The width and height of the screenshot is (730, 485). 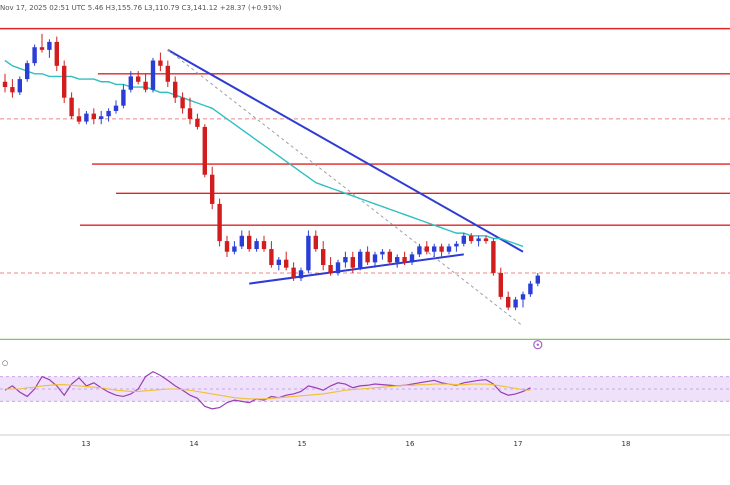 What do you see at coordinates (518, 444) in the screenshot?
I see `x-tick-label: 17` at bounding box center [518, 444].